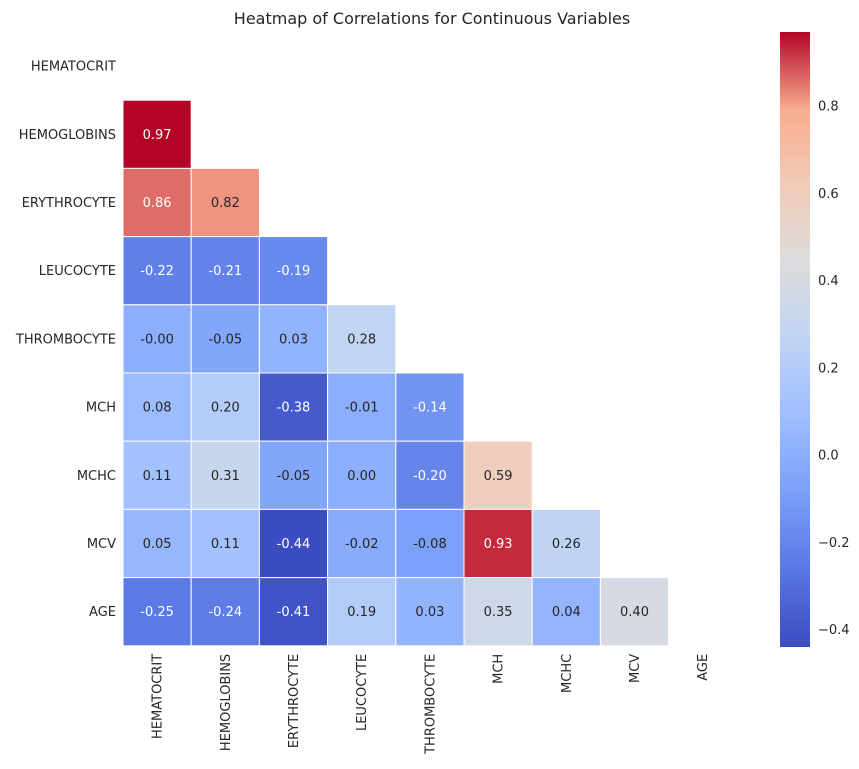 This screenshot has width=859, height=769. What do you see at coordinates (430, 544) in the screenshot?
I see `heatmap-cell-value-7-4: -0.08` at bounding box center [430, 544].